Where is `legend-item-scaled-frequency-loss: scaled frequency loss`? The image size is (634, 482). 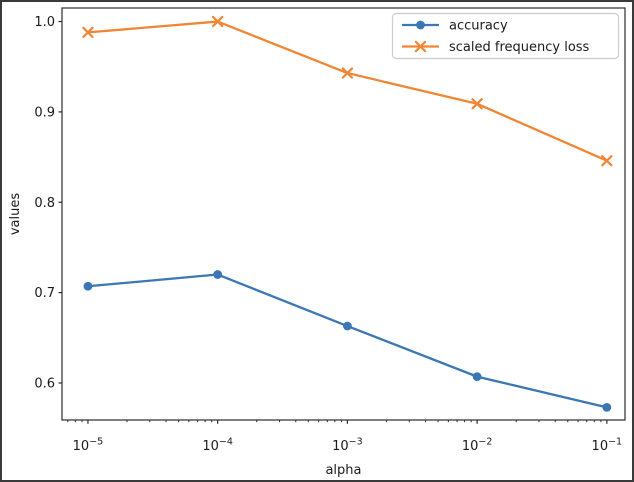
legend-item-scaled-frequency-loss: scaled frequency loss is located at coordinates (496, 47).